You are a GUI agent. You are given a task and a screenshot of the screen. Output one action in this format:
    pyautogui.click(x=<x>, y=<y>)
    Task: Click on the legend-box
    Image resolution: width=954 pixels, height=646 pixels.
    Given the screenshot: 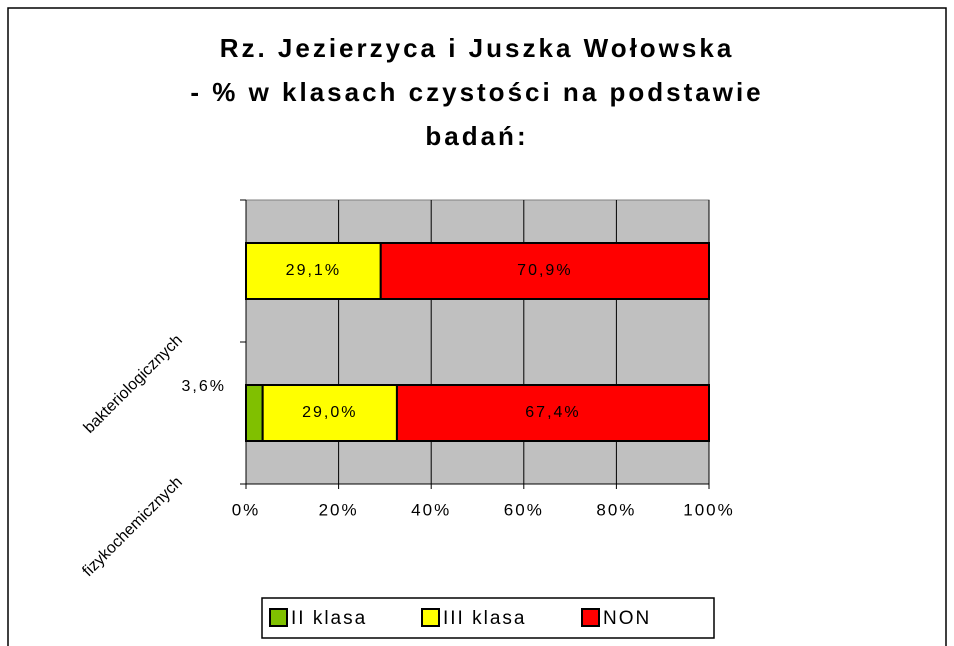 What is the action you would take?
    pyautogui.click(x=488, y=618)
    